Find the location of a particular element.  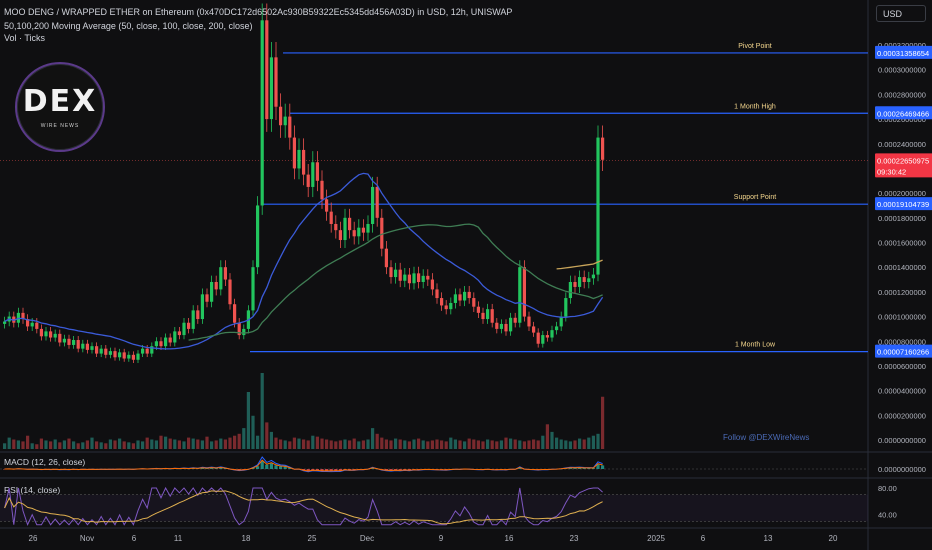

time-axis-tick-label: 13 is located at coordinates (768, 538).